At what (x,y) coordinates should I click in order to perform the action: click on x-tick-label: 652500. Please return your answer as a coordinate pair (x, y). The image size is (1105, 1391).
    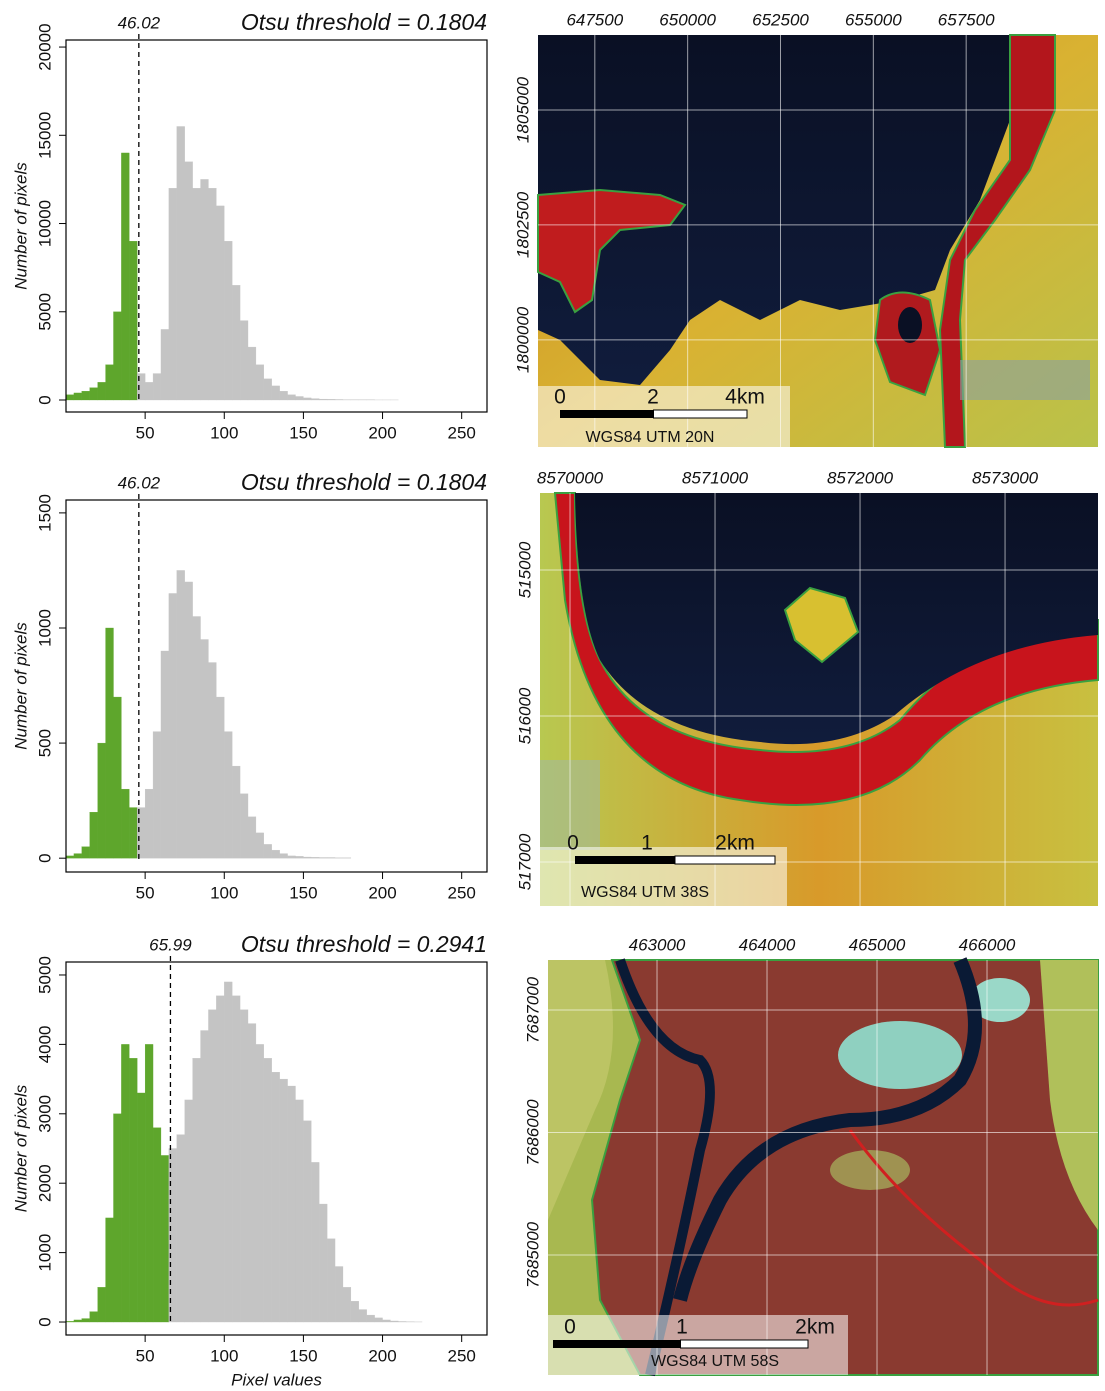
    Looking at the image, I should click on (780, 19).